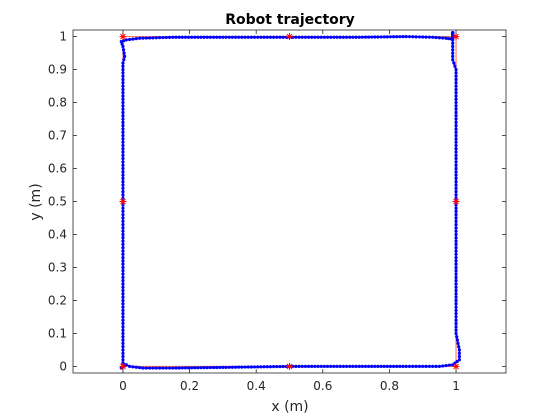  Describe the element at coordinates (57, 300) in the screenshot. I see `y-tick-label: 0.2` at that location.